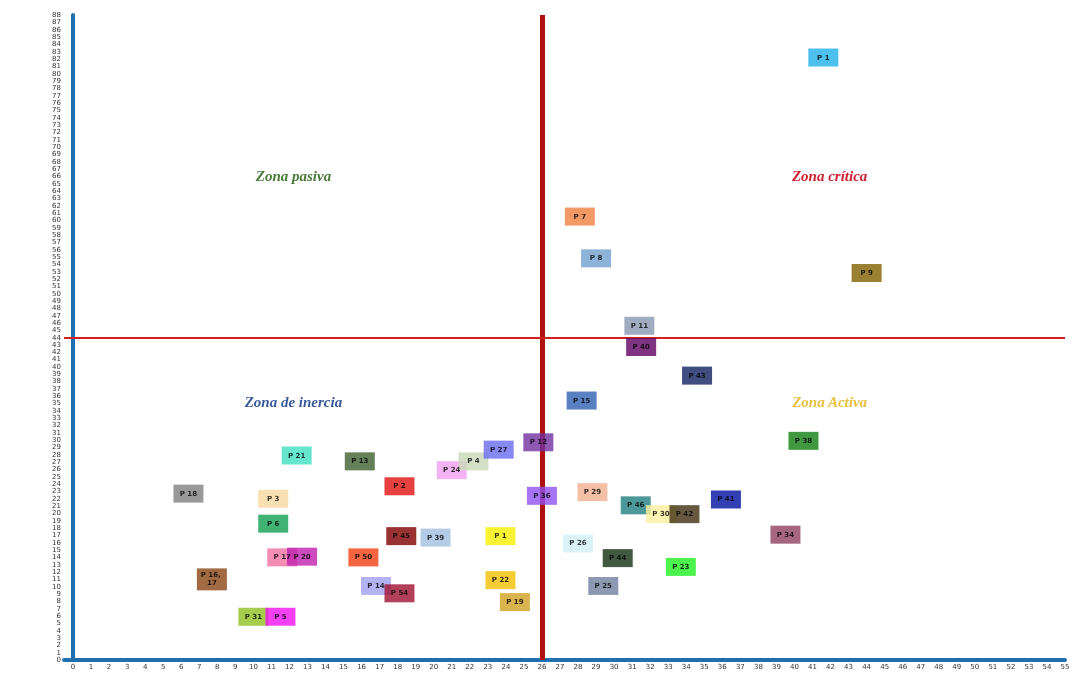 This screenshot has width=1073, height=676. I want to click on annotation: Zona de inercia, so click(293, 402).